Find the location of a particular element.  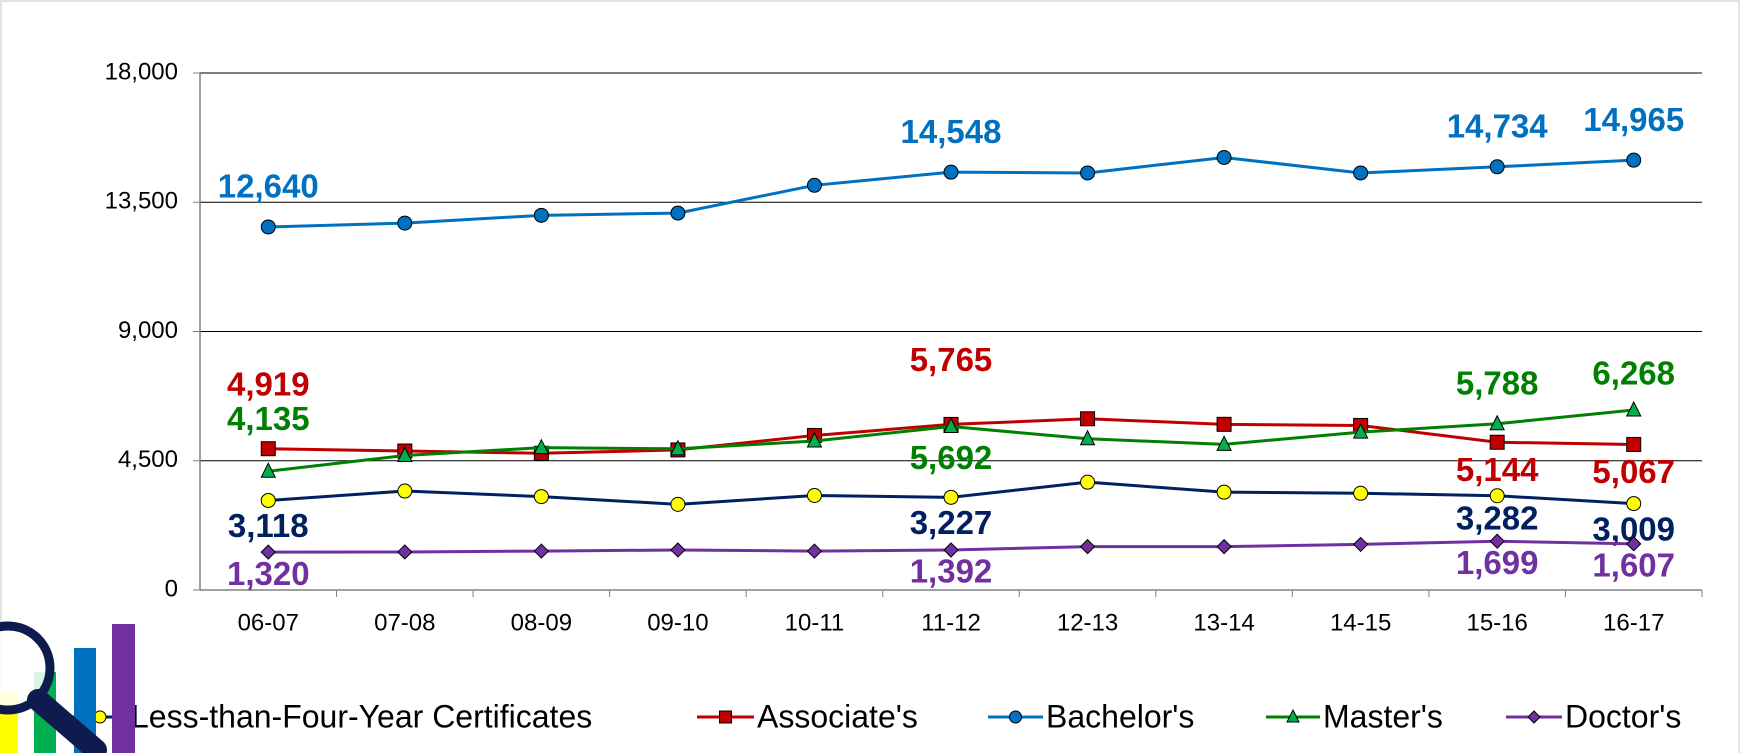

y-tick-label: 4,500 is located at coordinates (148, 459).